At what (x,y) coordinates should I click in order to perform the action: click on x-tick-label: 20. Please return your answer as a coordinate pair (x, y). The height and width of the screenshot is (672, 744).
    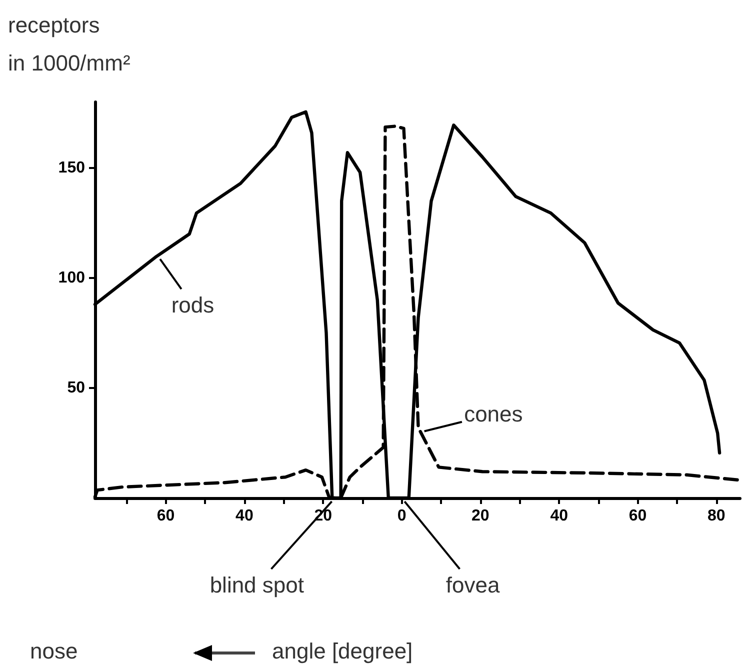
    Looking at the image, I should click on (481, 516).